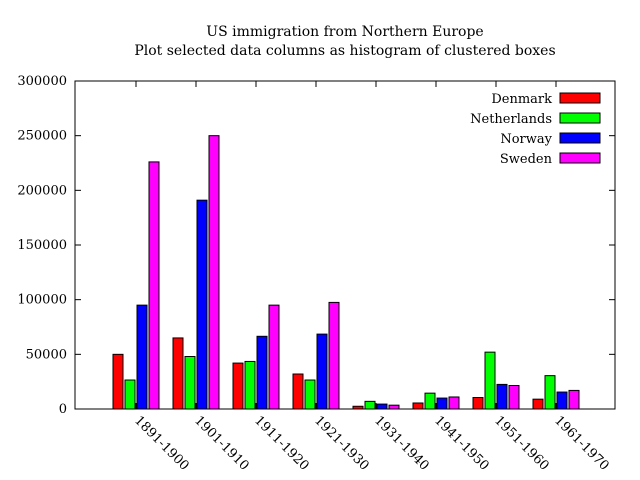 This screenshot has height=480, width=640. Describe the element at coordinates (130, 394) in the screenshot. I see `bar-netherlands-1891-1900` at that location.